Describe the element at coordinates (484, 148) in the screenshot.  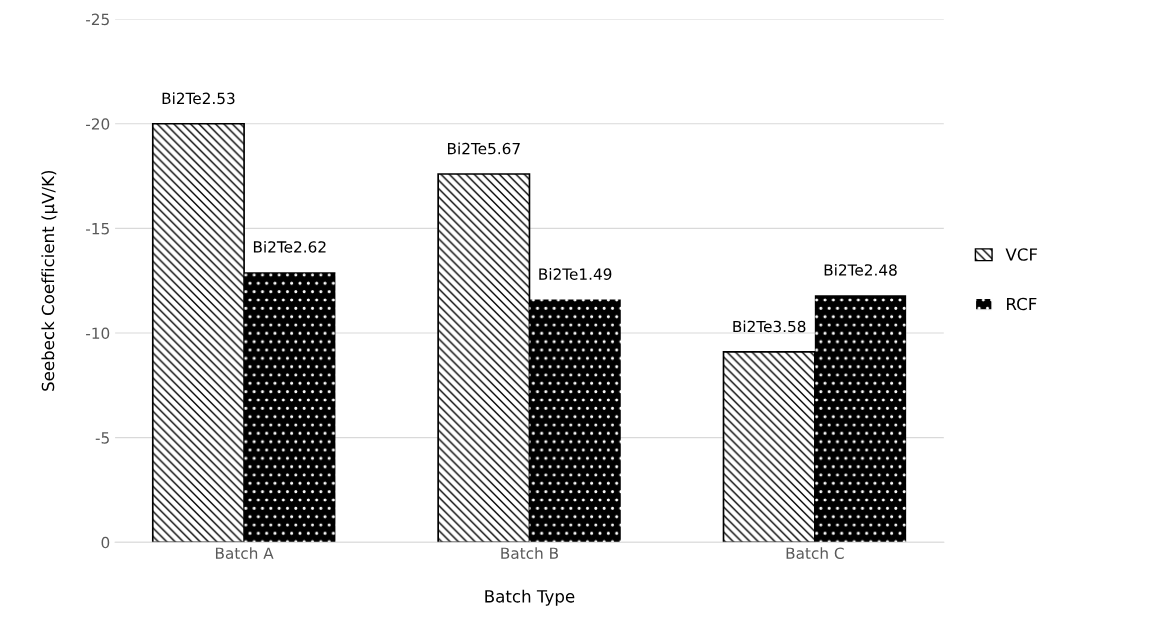
I see `data-label: Bi2Te5.67` at that location.